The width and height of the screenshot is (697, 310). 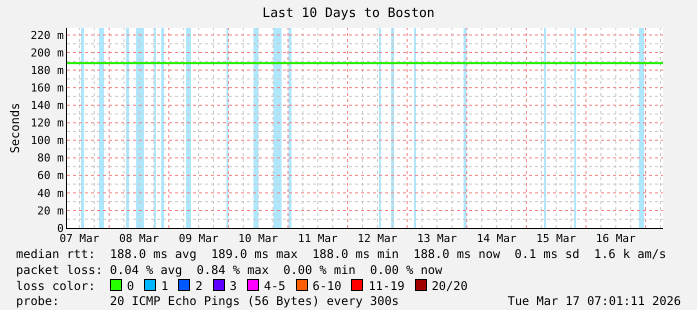 What do you see at coordinates (616, 239) in the screenshot?
I see `x-tick-label: 16 Mar` at bounding box center [616, 239].